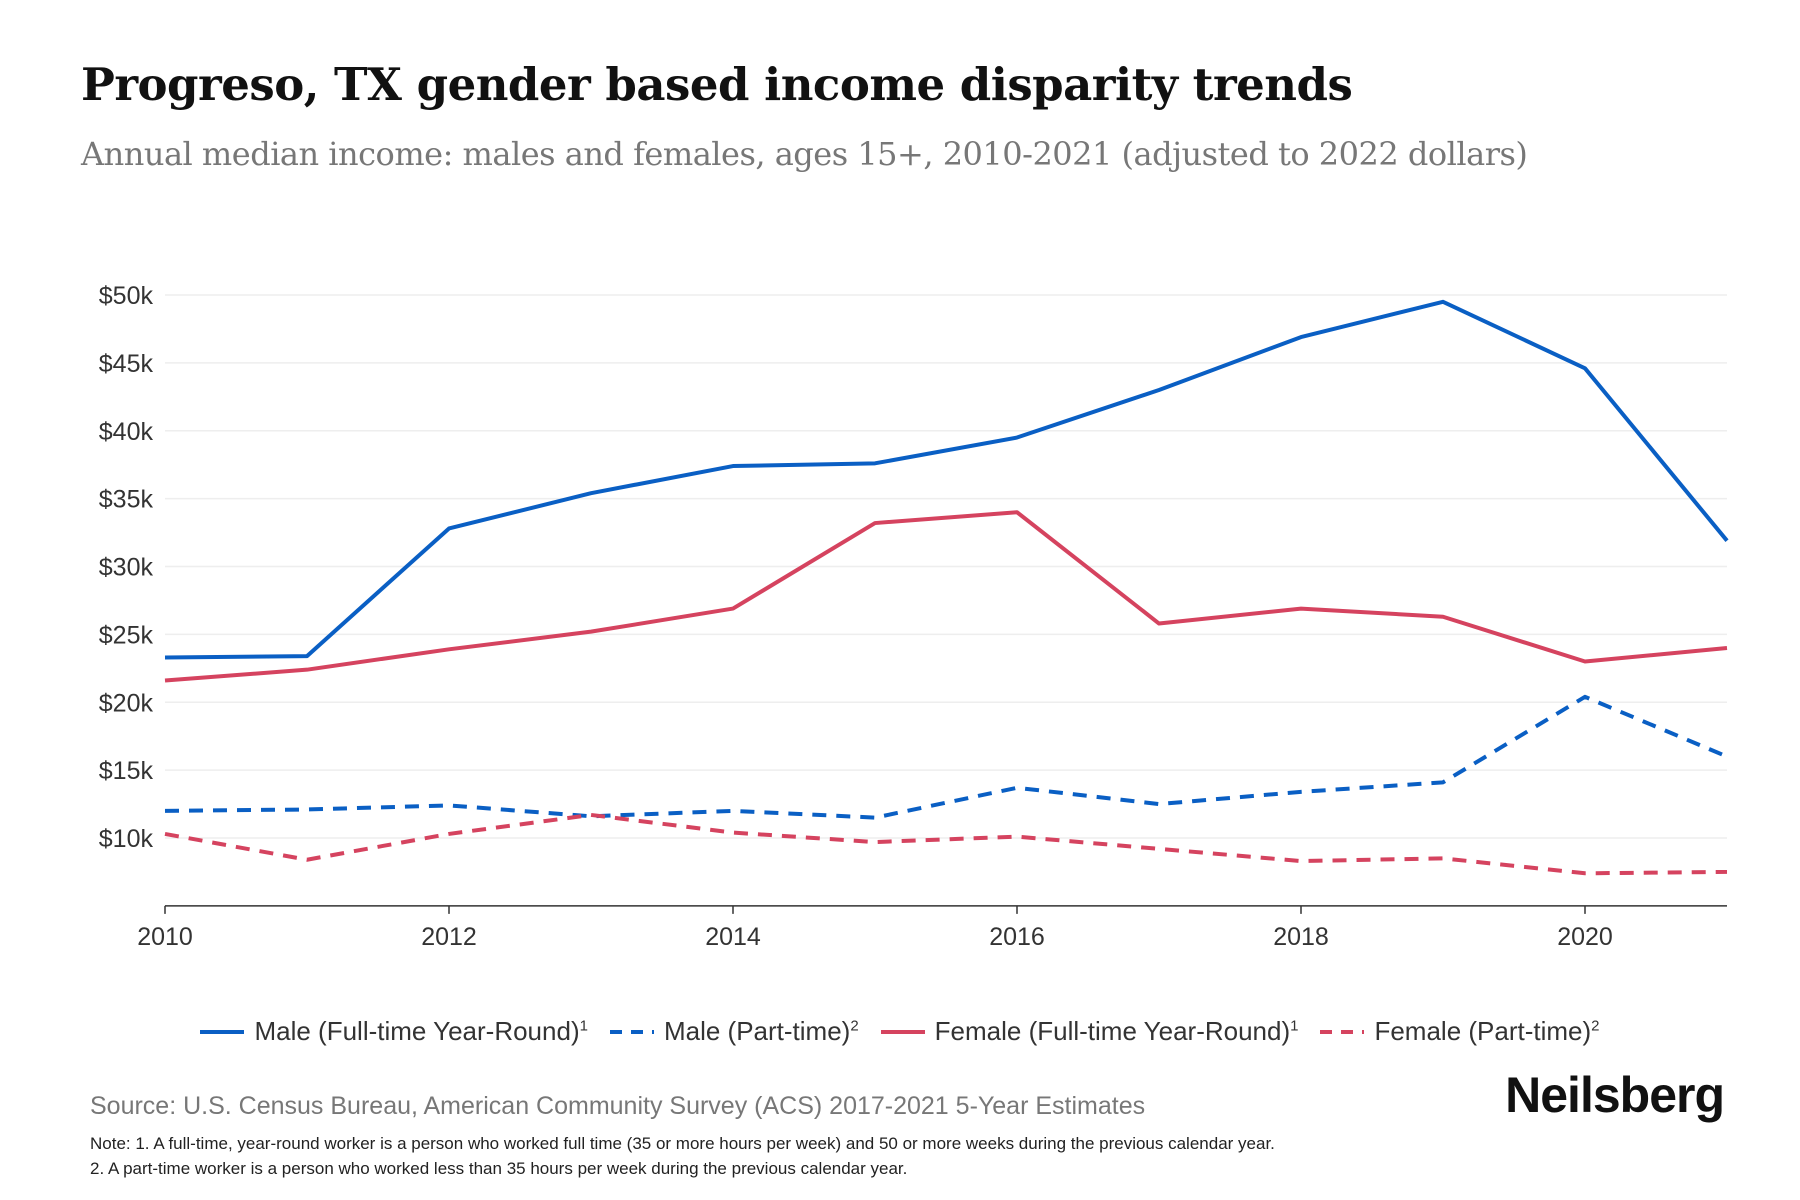  I want to click on y-tick-label: $20k, so click(126, 703).